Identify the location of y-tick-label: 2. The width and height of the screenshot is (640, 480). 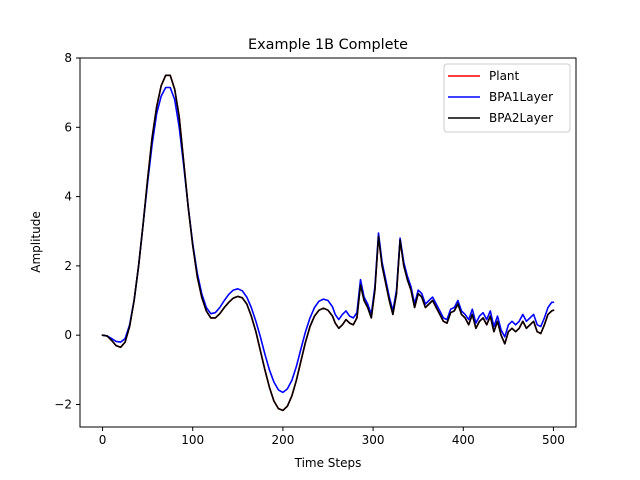
(68, 266).